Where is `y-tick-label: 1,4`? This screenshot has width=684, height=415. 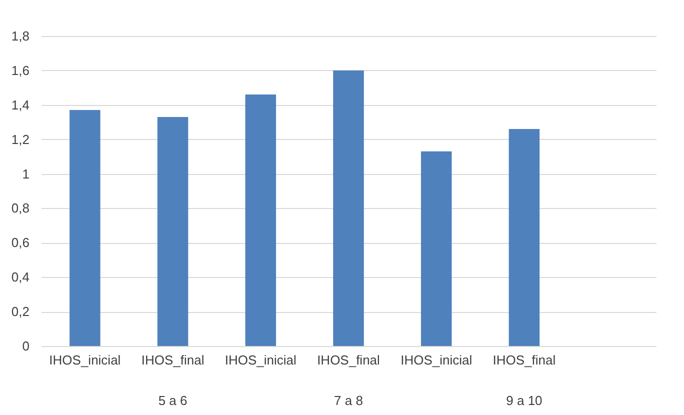 y-tick-label: 1,4 is located at coordinates (20, 104).